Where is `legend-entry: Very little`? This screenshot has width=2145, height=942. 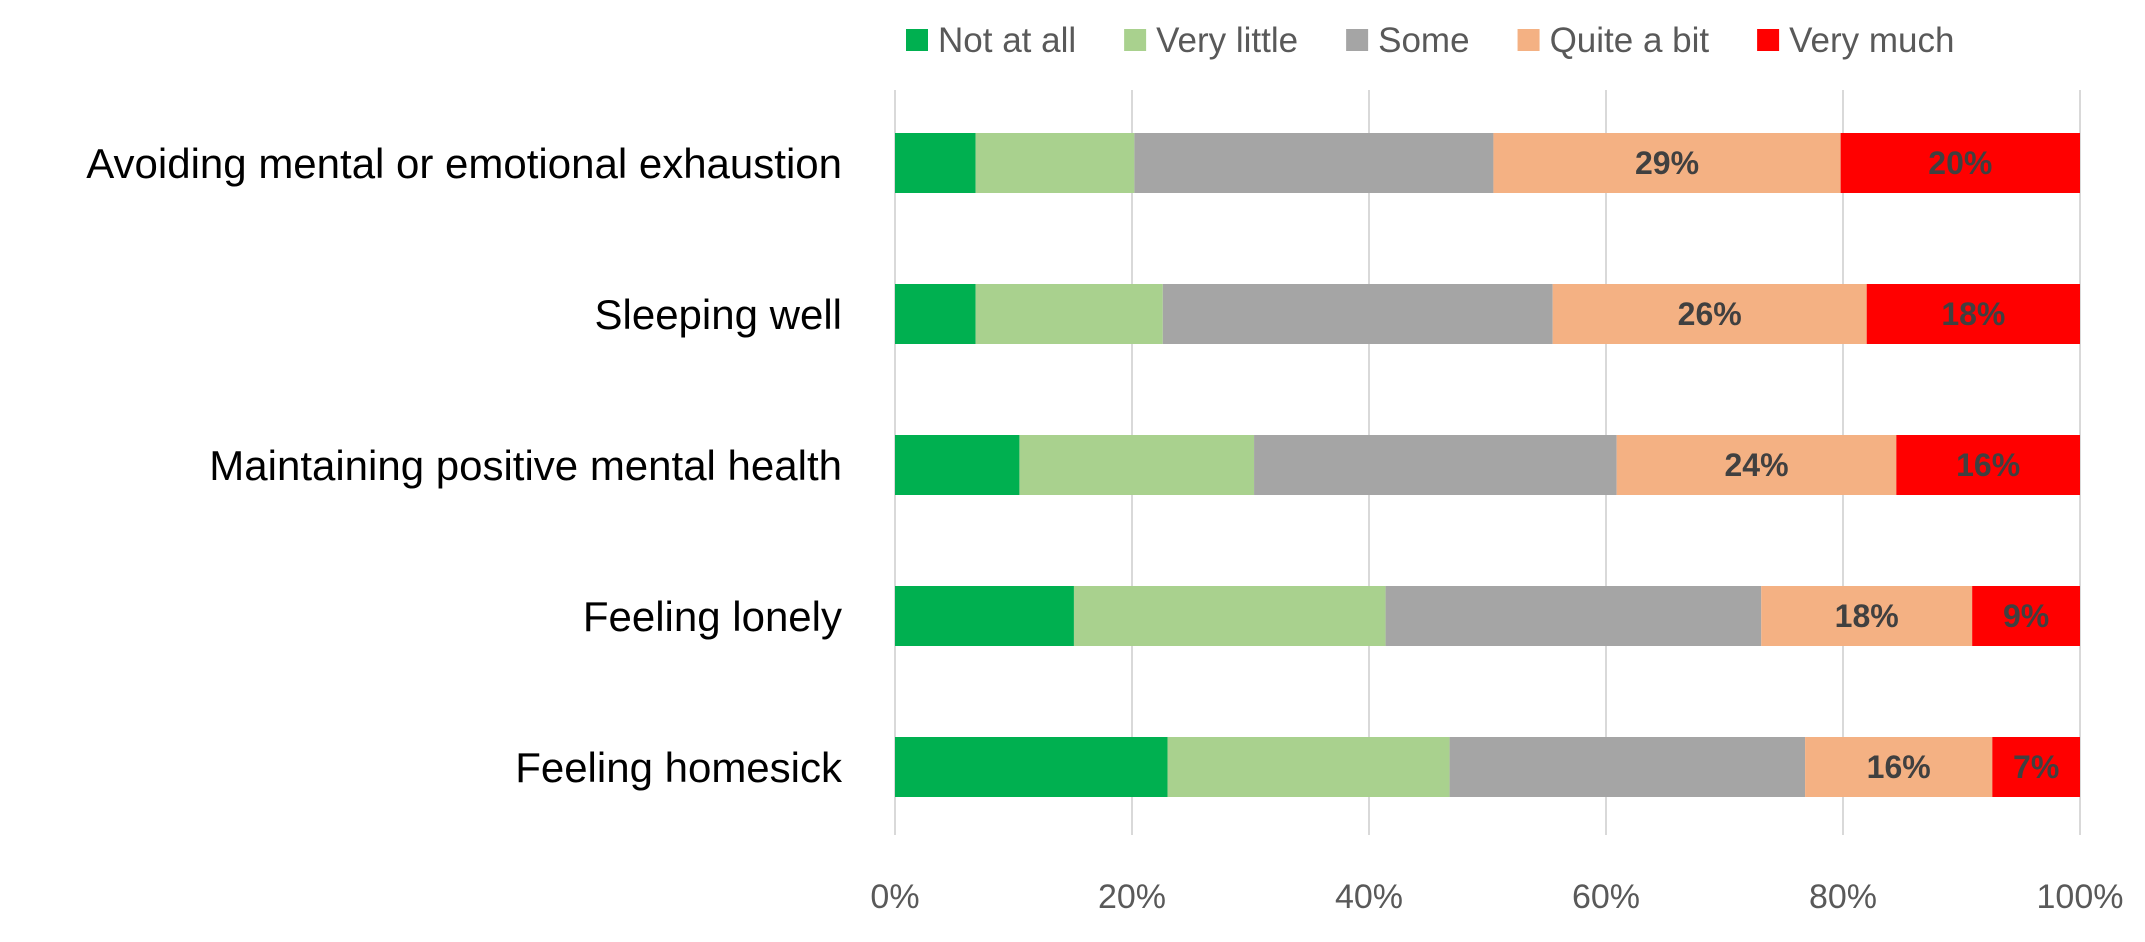 legend-entry: Very little is located at coordinates (1227, 40).